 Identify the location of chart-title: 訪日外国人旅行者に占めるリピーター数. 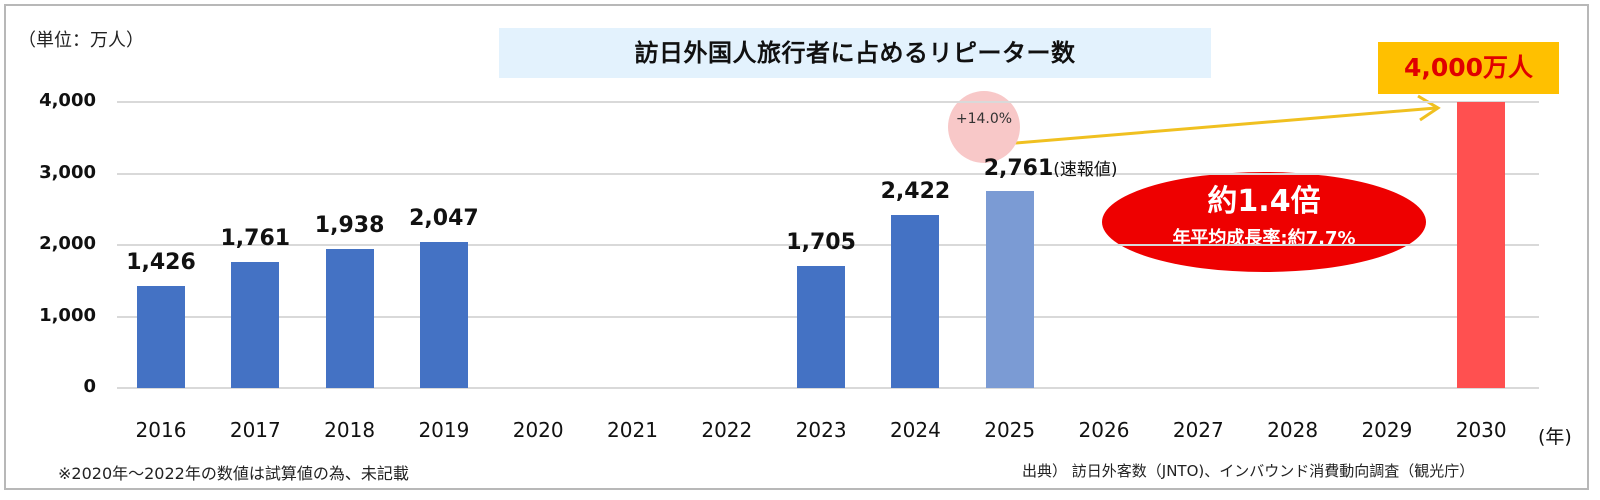
(855, 53).